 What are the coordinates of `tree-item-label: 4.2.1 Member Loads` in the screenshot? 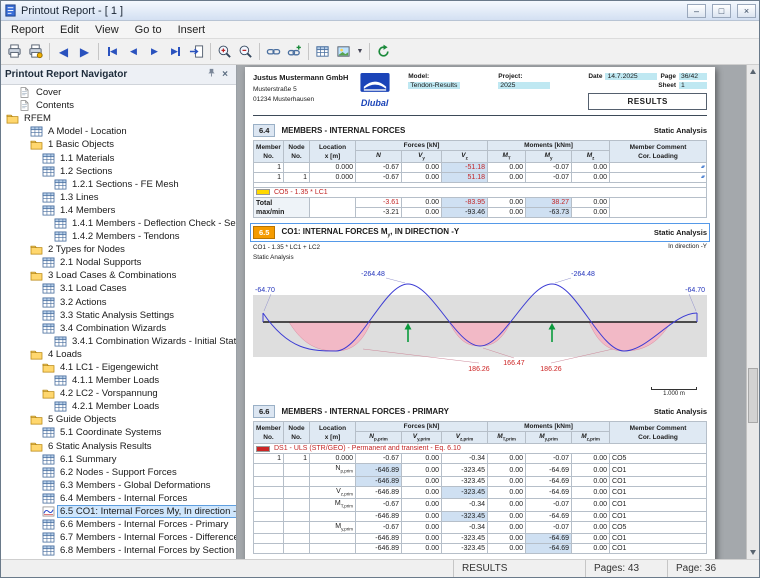 It's located at (116, 407).